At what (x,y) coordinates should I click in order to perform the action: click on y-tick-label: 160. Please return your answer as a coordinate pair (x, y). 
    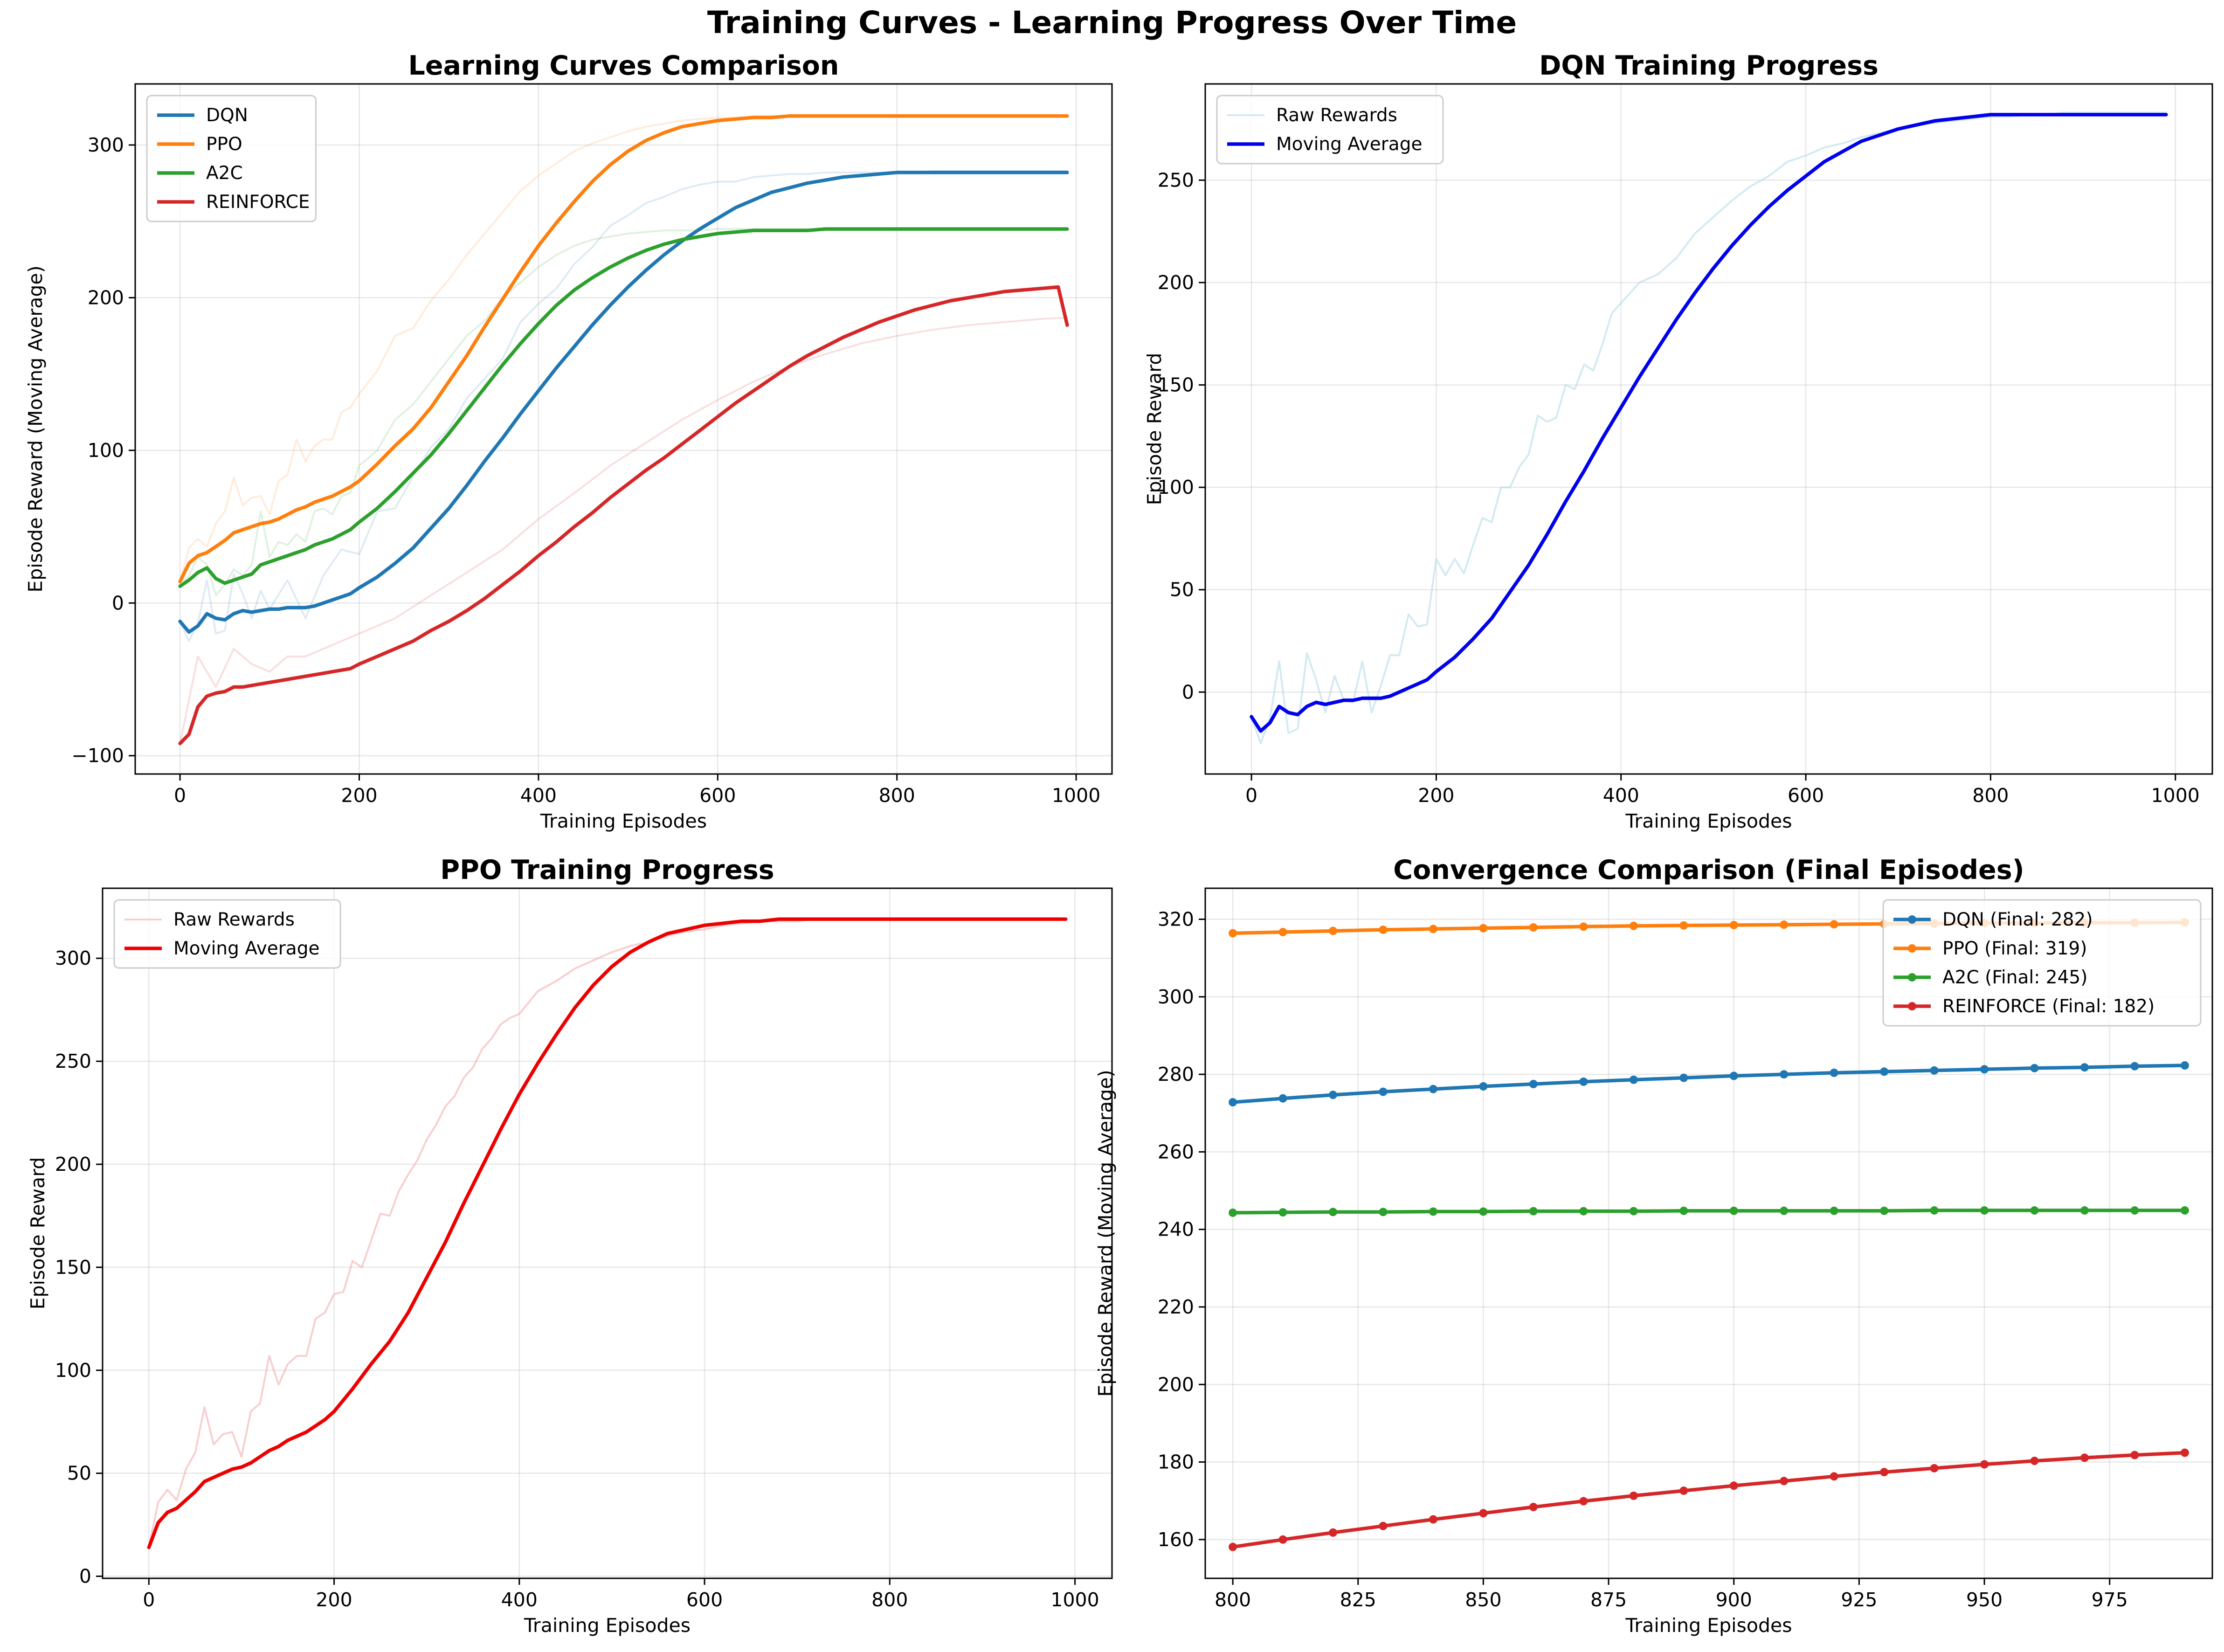
    Looking at the image, I should click on (1176, 1539).